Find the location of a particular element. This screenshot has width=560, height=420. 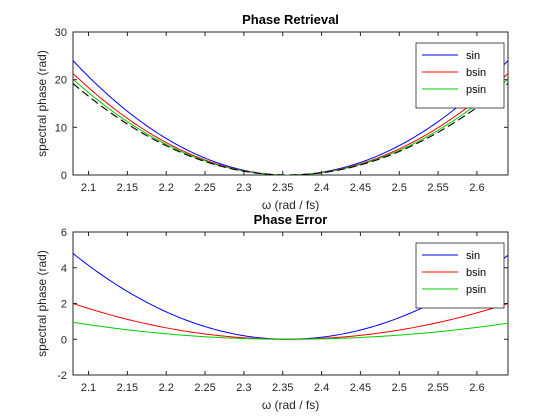

chart-title: Phase Retrieval is located at coordinates (290, 19).